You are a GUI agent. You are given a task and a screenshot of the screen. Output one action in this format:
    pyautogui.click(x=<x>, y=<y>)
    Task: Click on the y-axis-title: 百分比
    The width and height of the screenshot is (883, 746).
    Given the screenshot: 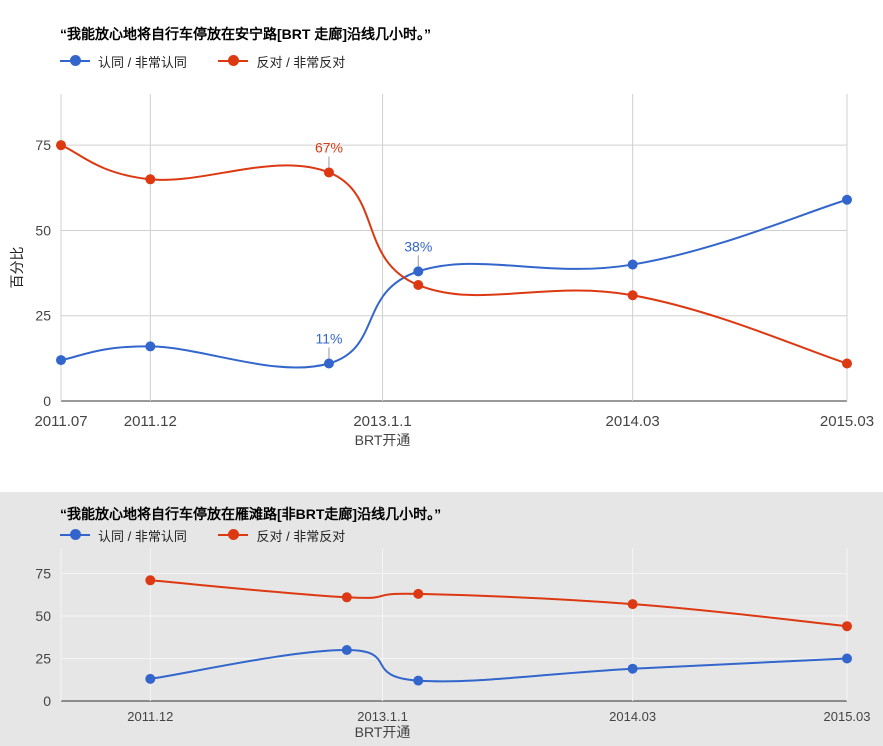 What is the action you would take?
    pyautogui.click(x=17, y=268)
    